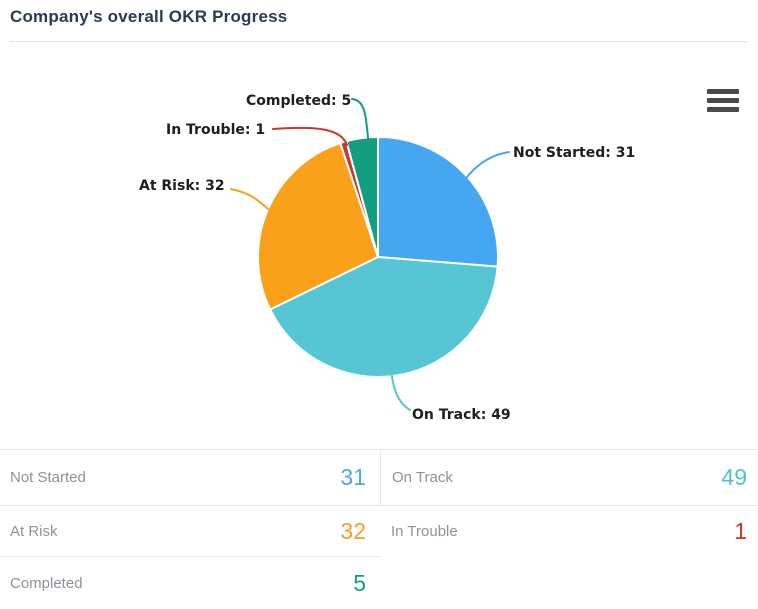  I want to click on pie-connector-completed, so click(360, 118).